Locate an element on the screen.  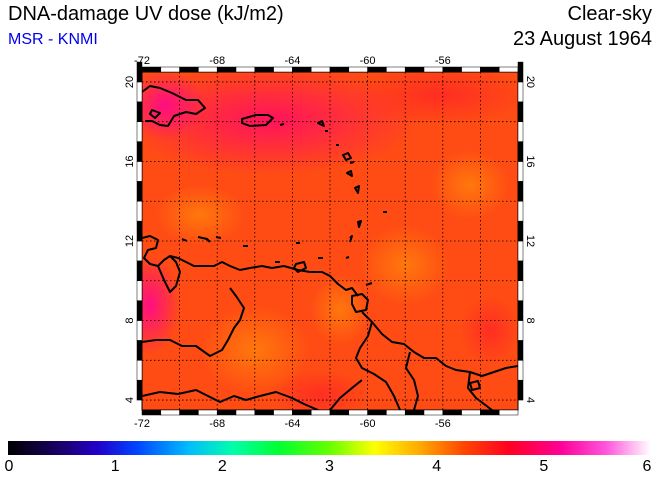
colorbar-label: 2 is located at coordinates (222, 466).